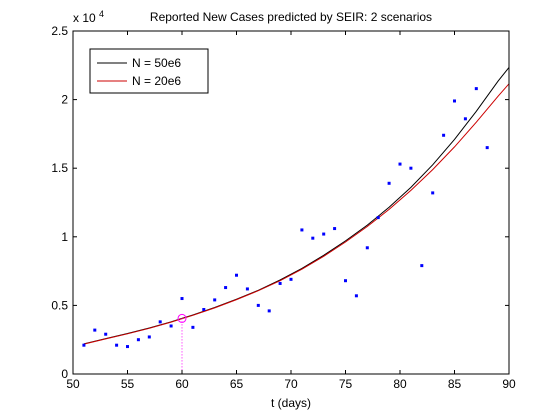 This screenshot has height=420, width=560. I want to click on x-tick-label: 50, so click(73, 384).